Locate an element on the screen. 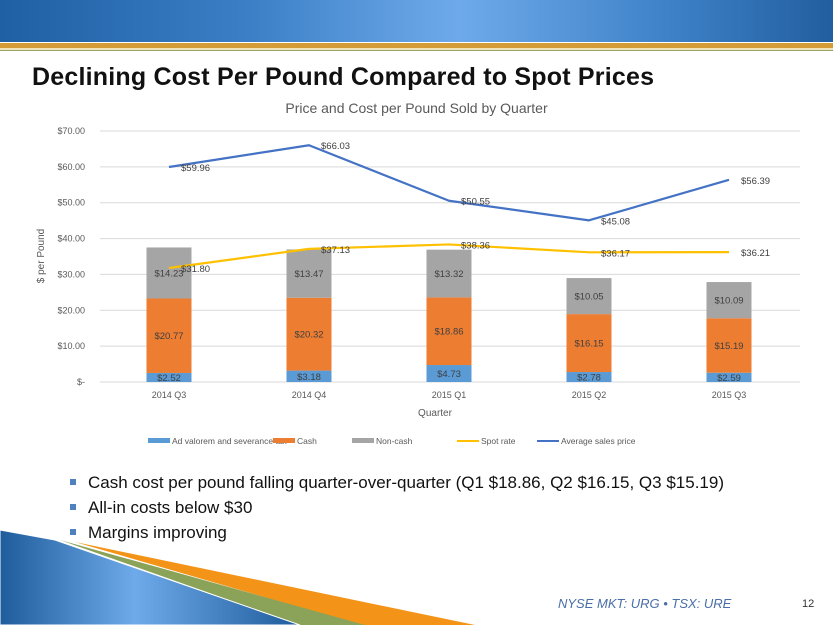 The width and height of the screenshot is (833, 625). x-tick-labels: 2014 Q3 2014 Q4 2015 Q1 2015 Q2 2015 Q3 is located at coordinates (449, 395).